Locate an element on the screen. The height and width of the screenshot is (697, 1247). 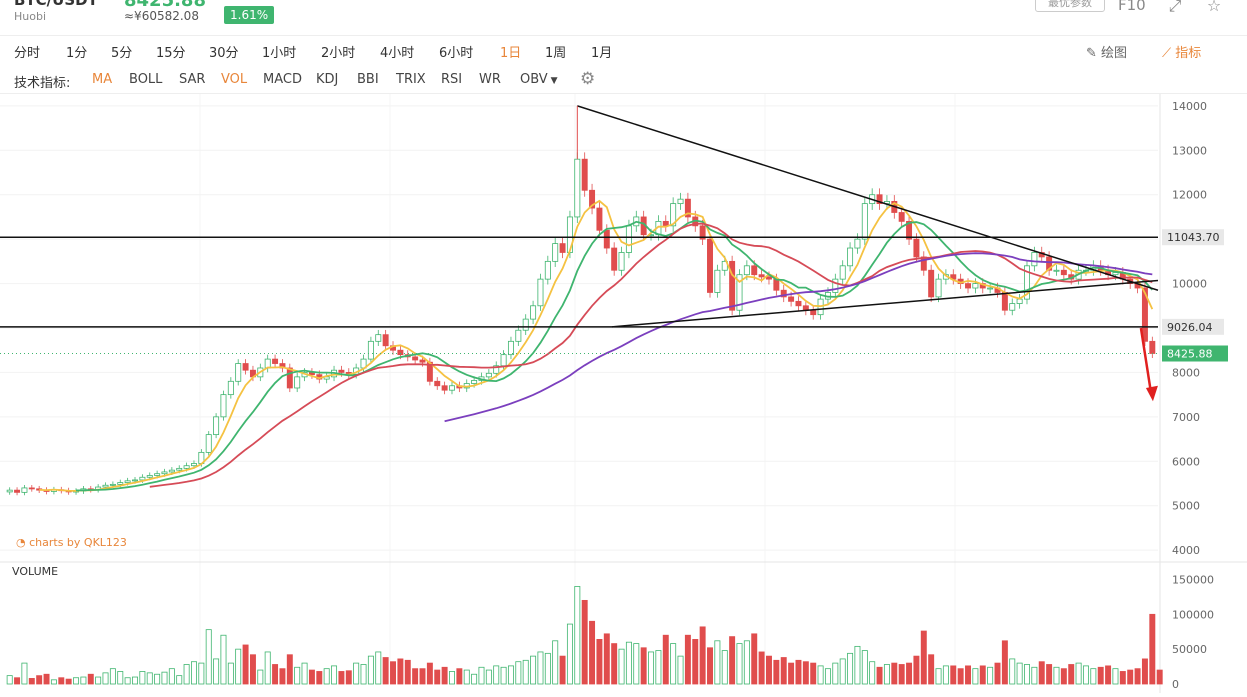
indicator-boll: BOLL is located at coordinates (146, 79).